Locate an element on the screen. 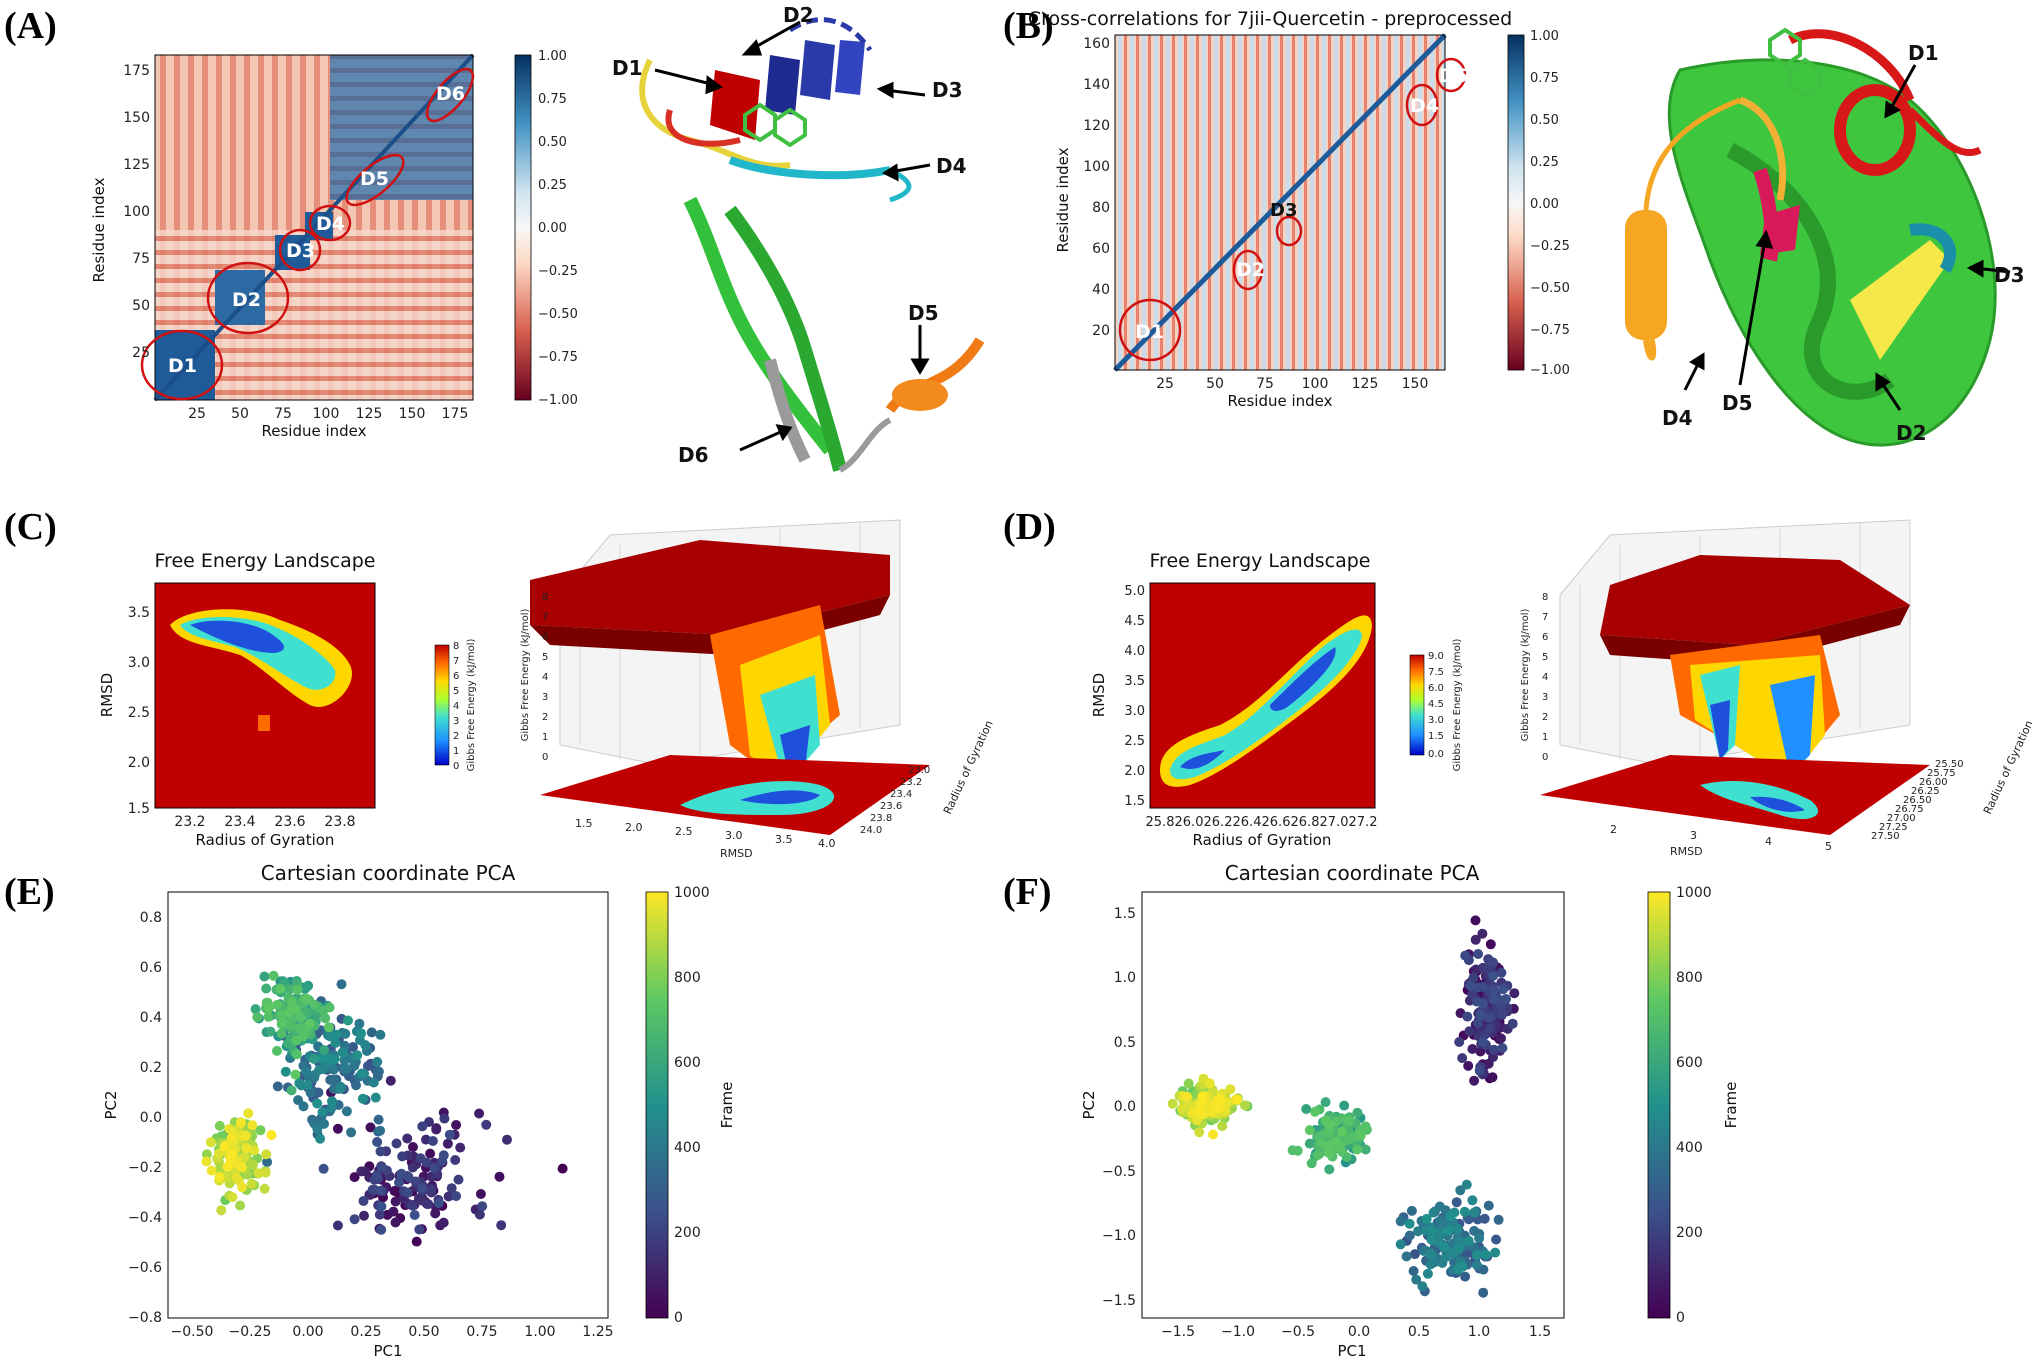  d-xtick: 26.4 is located at coordinates (1247, 822).